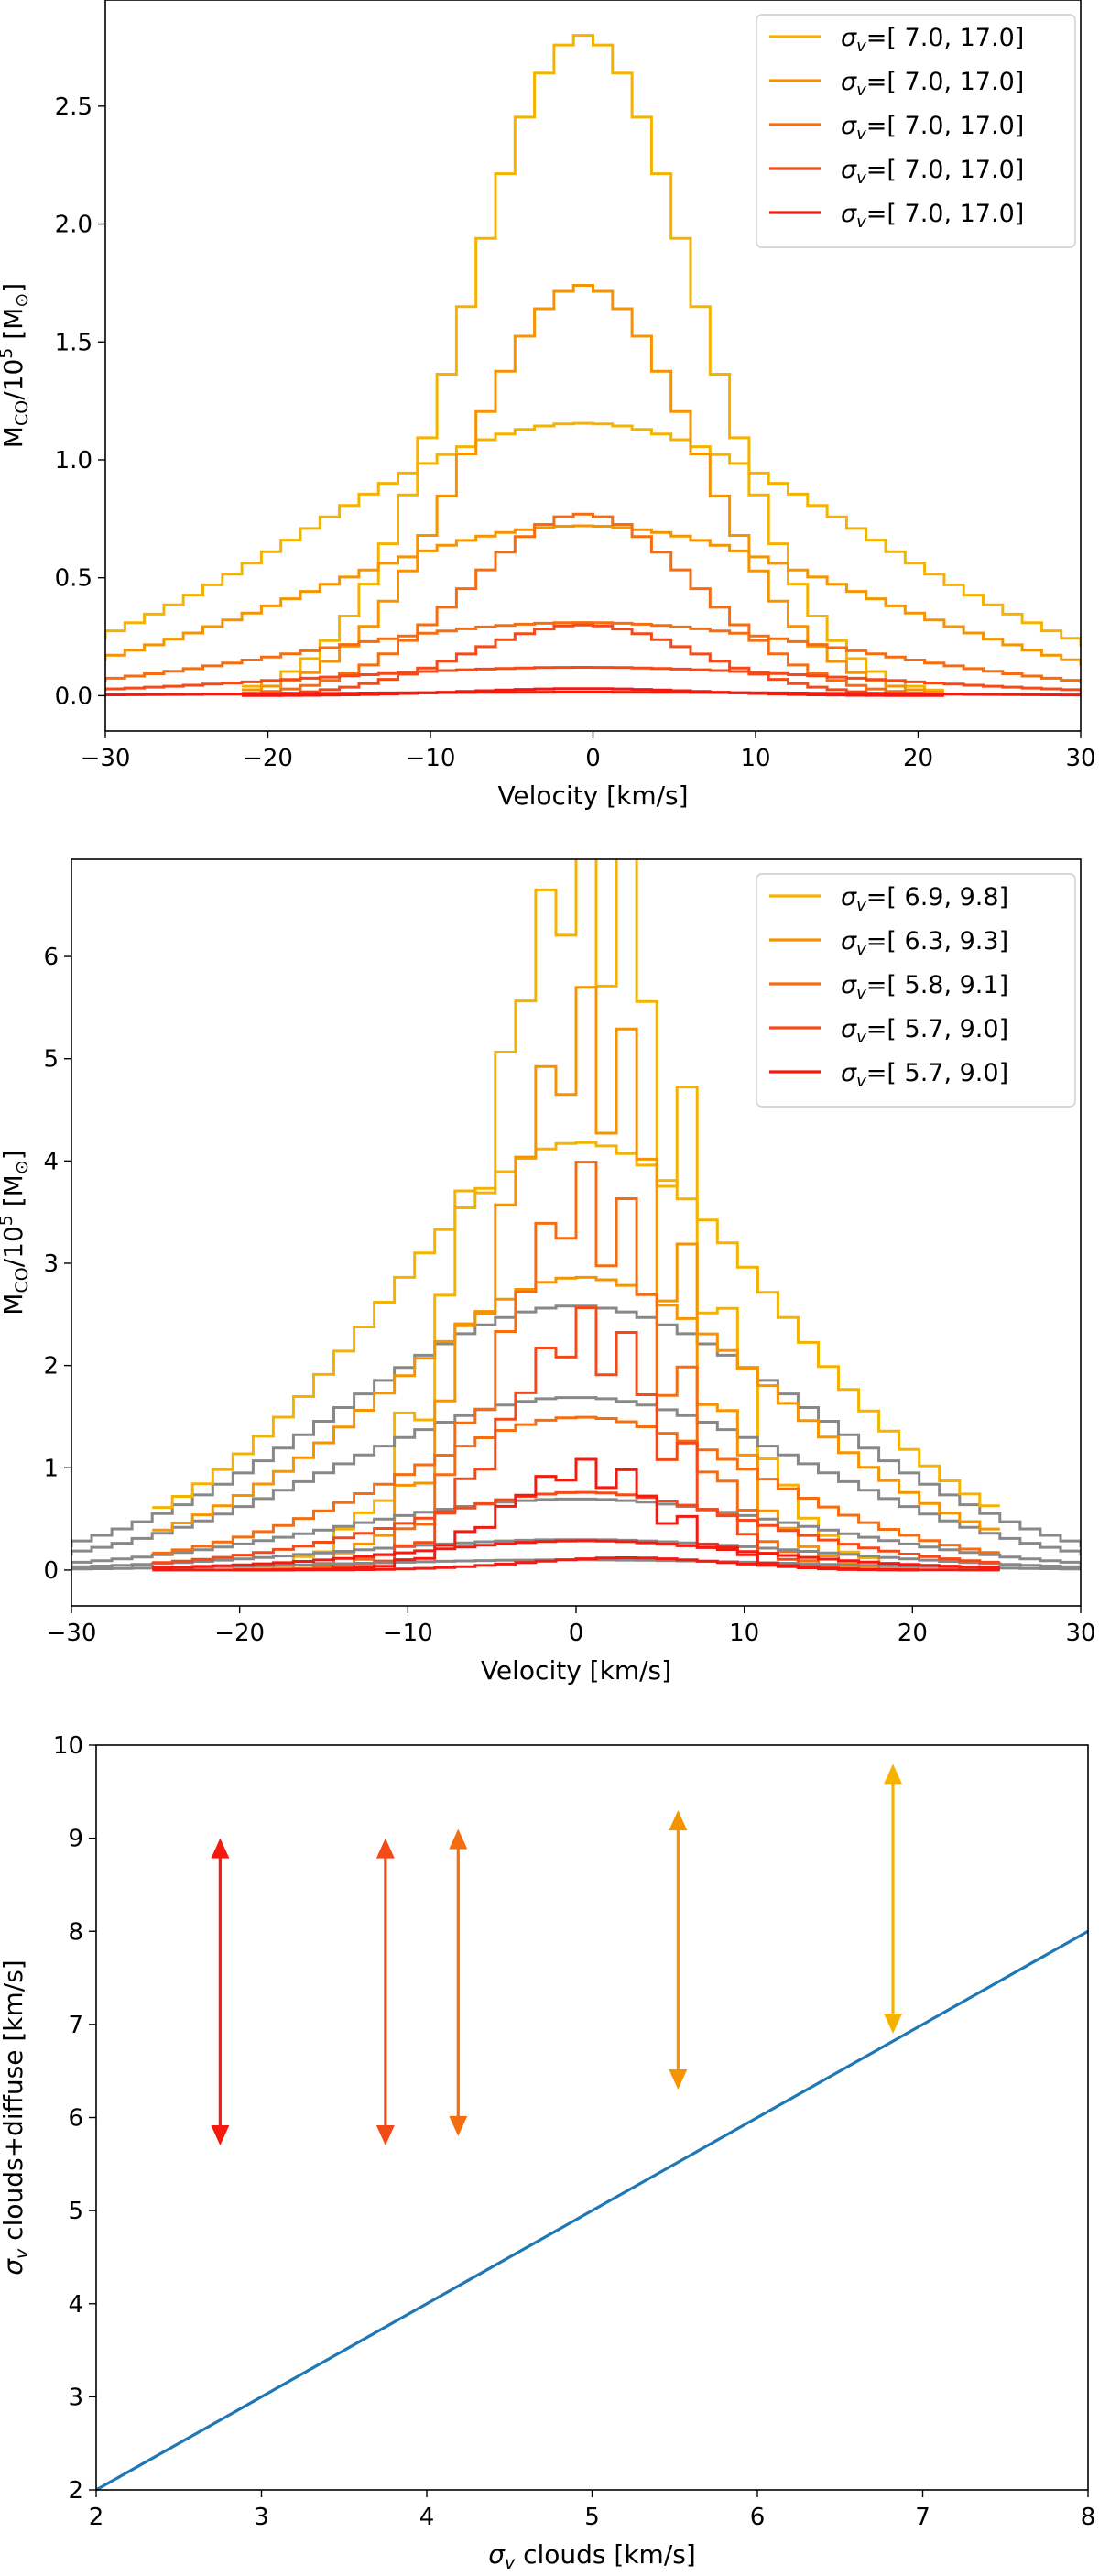 This screenshot has height=2576, width=1099. What do you see at coordinates (75, 2026) in the screenshot?
I see `y-tick-label: 7` at bounding box center [75, 2026].